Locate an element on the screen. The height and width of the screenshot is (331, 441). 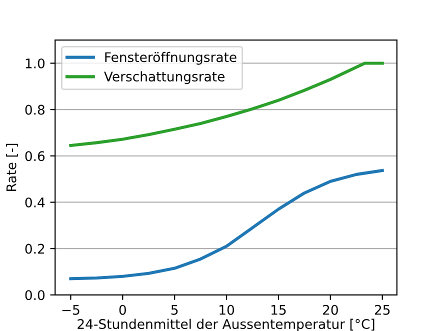
x-tick-label: 20 is located at coordinates (330, 309).